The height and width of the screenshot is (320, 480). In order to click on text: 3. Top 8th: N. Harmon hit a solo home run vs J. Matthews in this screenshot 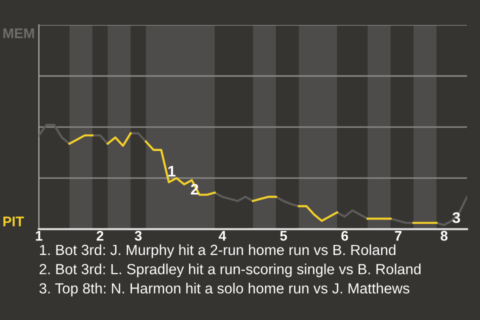, I will do `click(224, 289)`.